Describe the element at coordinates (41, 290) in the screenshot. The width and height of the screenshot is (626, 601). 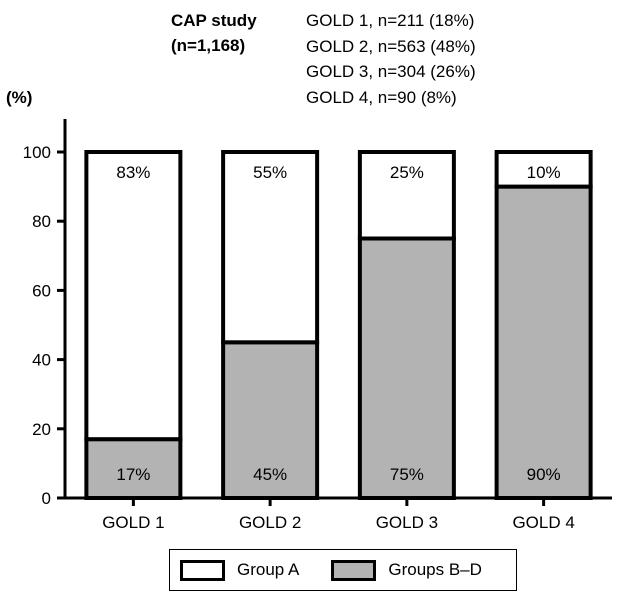
I see `y-tick-label: 60` at that location.